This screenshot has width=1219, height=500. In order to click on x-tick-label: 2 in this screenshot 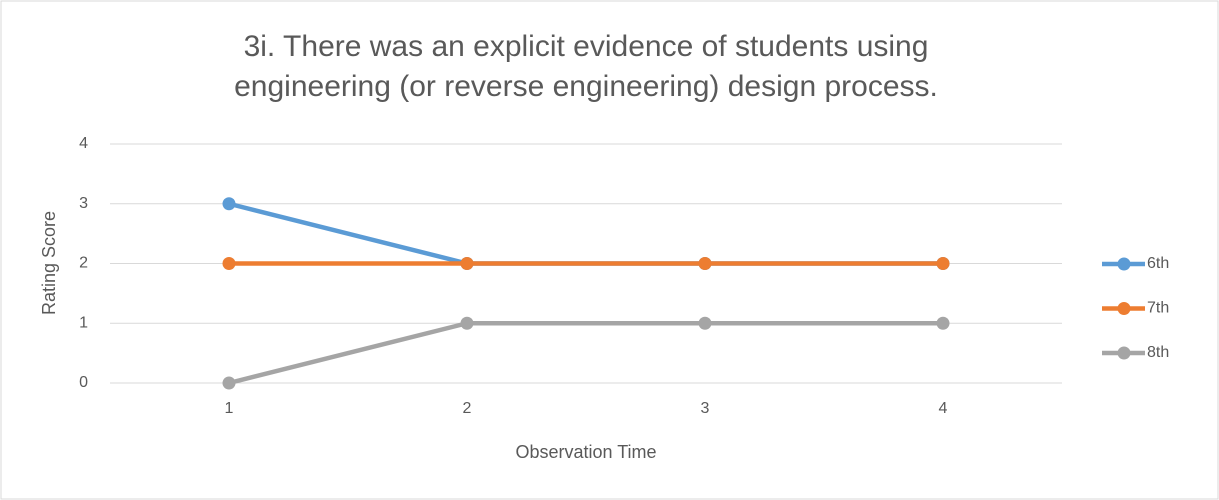, I will do `click(467, 408)`.